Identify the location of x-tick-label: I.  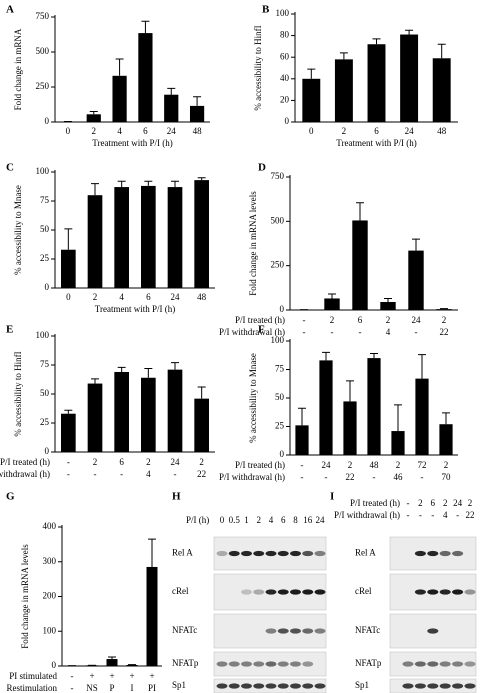
(132, 688).